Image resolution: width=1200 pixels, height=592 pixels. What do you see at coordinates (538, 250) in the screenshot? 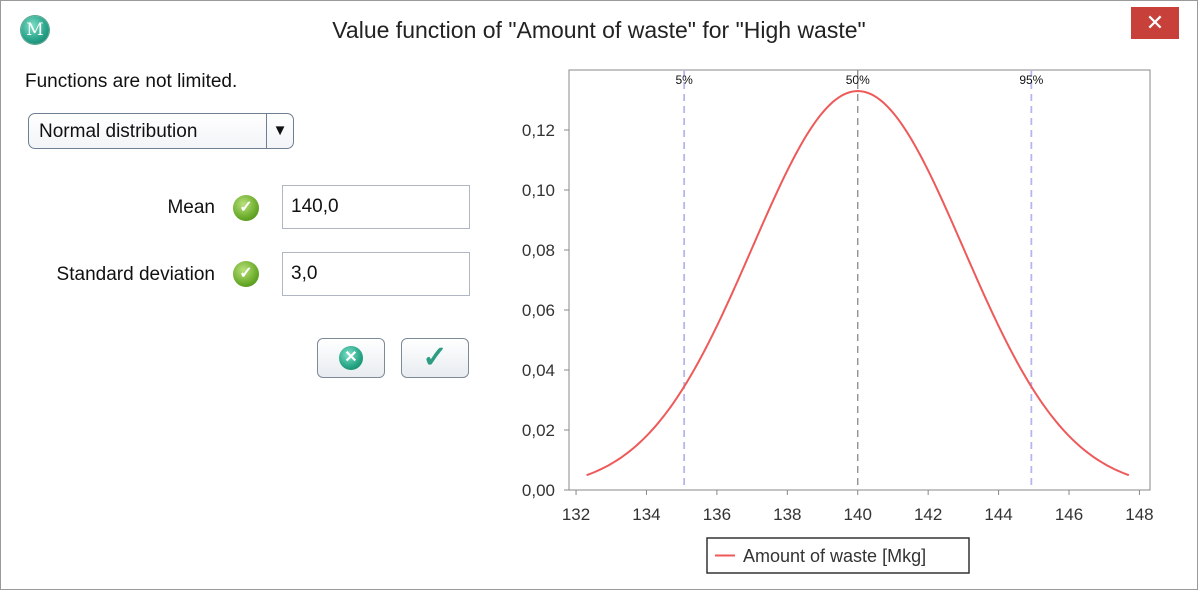
I see `y-tick-label: 0,08` at bounding box center [538, 250].